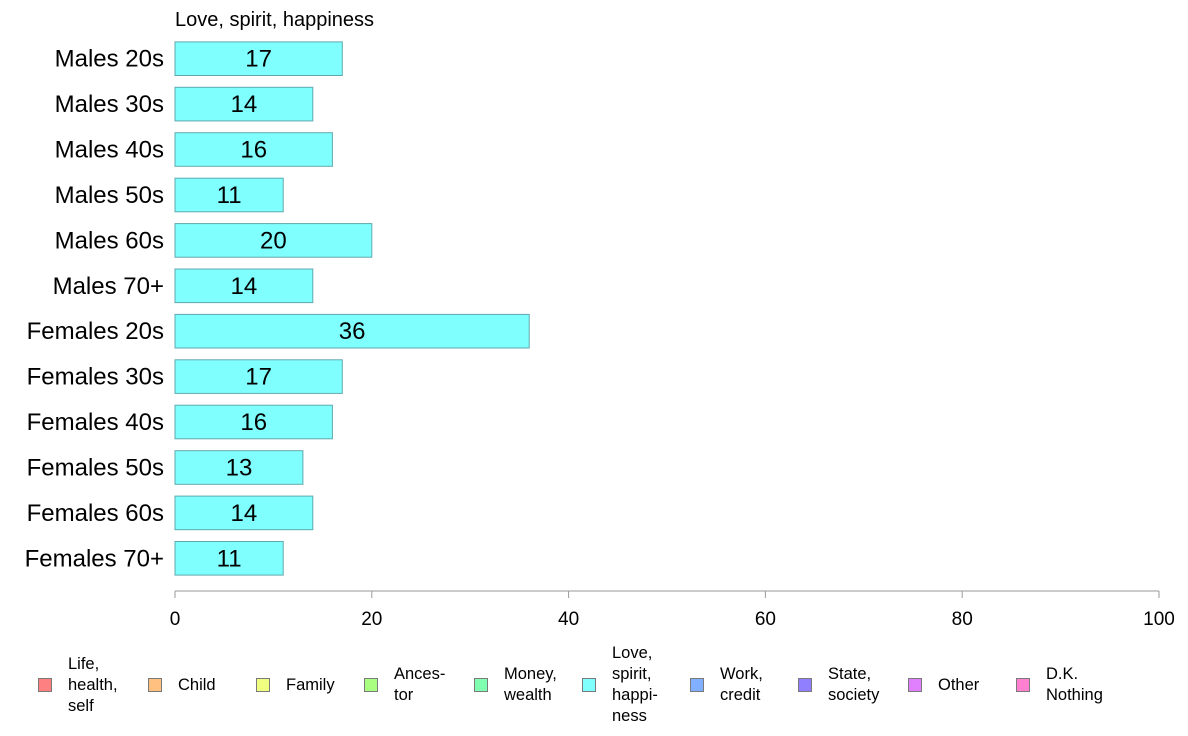 The width and height of the screenshot is (1188, 736). I want to click on legend-item: Family, so click(295, 685).